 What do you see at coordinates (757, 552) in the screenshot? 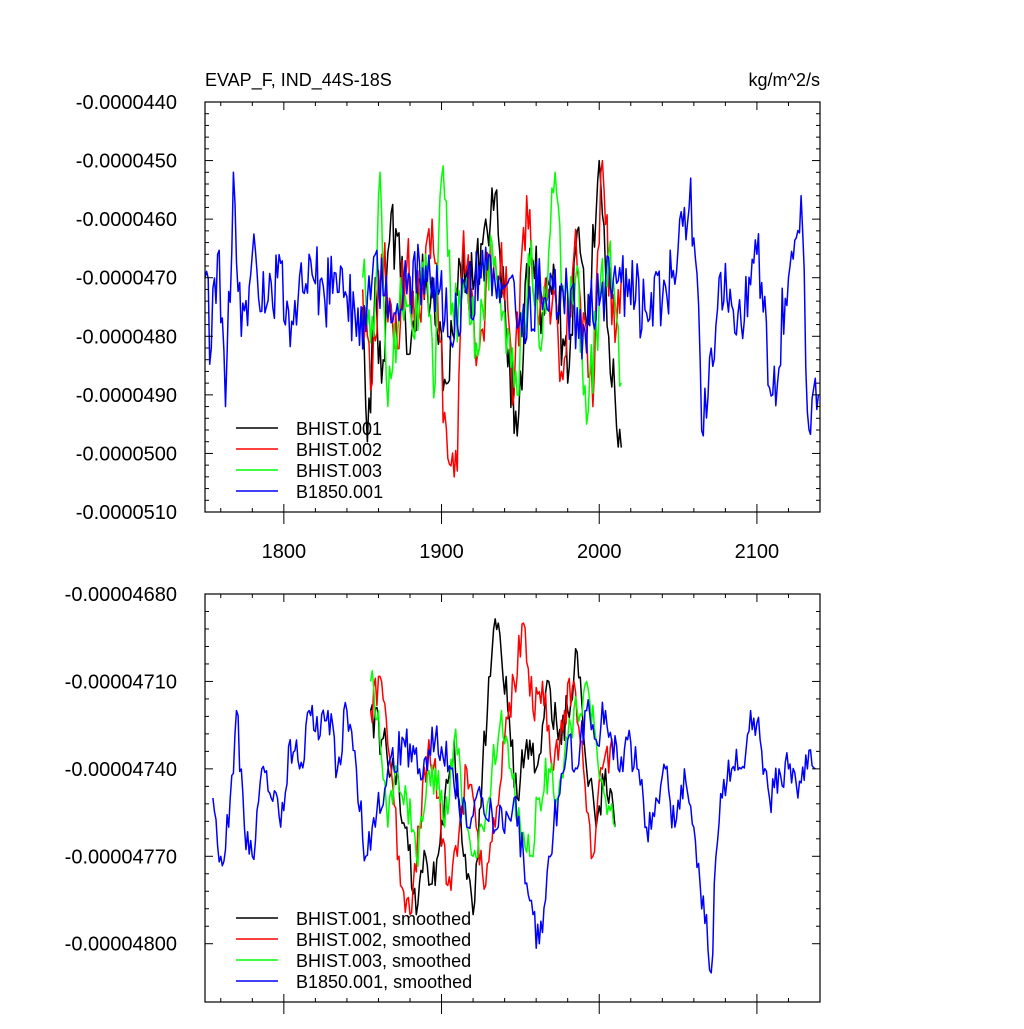
I see `x-tick-label: 2100` at bounding box center [757, 552].